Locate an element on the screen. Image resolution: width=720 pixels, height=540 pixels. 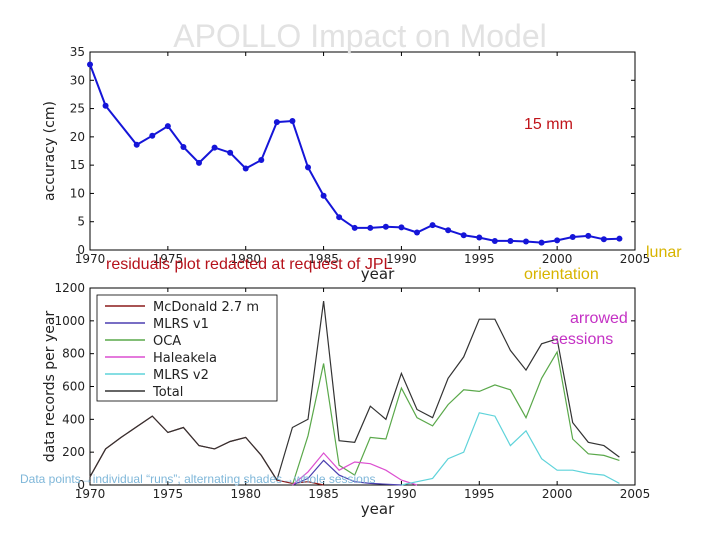
y-tick-label: 1000 is located at coordinates (69, 321).